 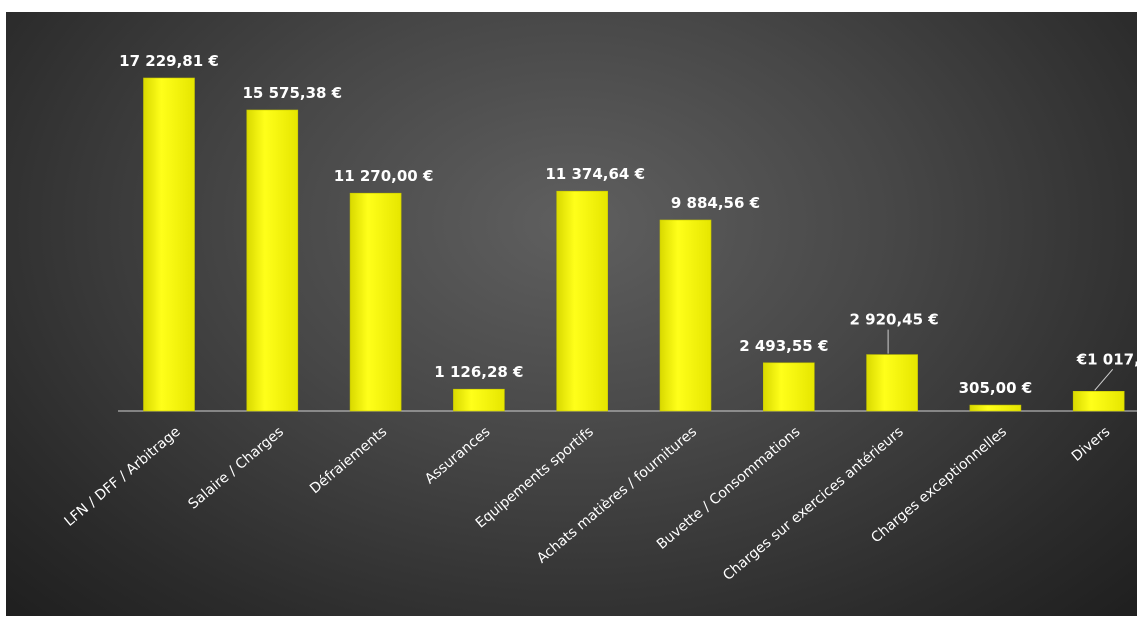 What do you see at coordinates (235, 468) in the screenshot?
I see `category-label-1: Salaire / Charges` at bounding box center [235, 468].